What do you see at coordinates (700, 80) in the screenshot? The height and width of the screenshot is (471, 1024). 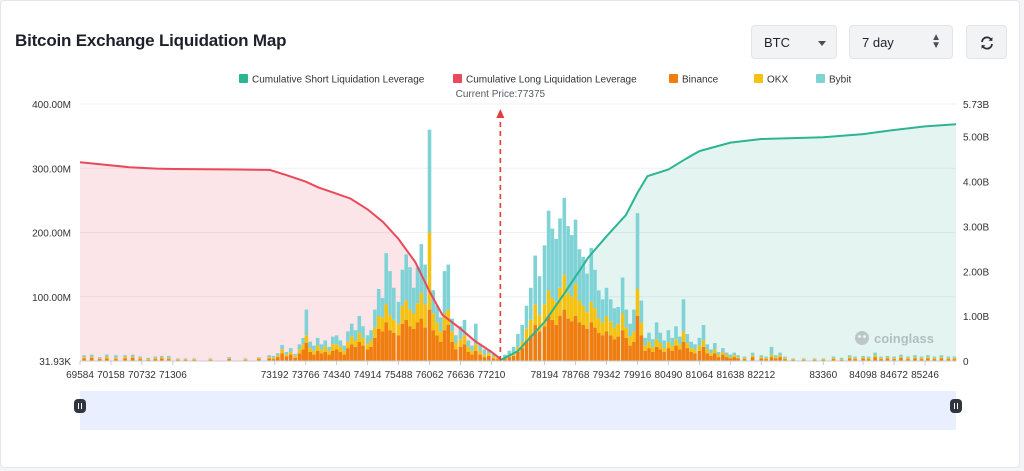 I see `legend-label: Binance` at bounding box center [700, 80].